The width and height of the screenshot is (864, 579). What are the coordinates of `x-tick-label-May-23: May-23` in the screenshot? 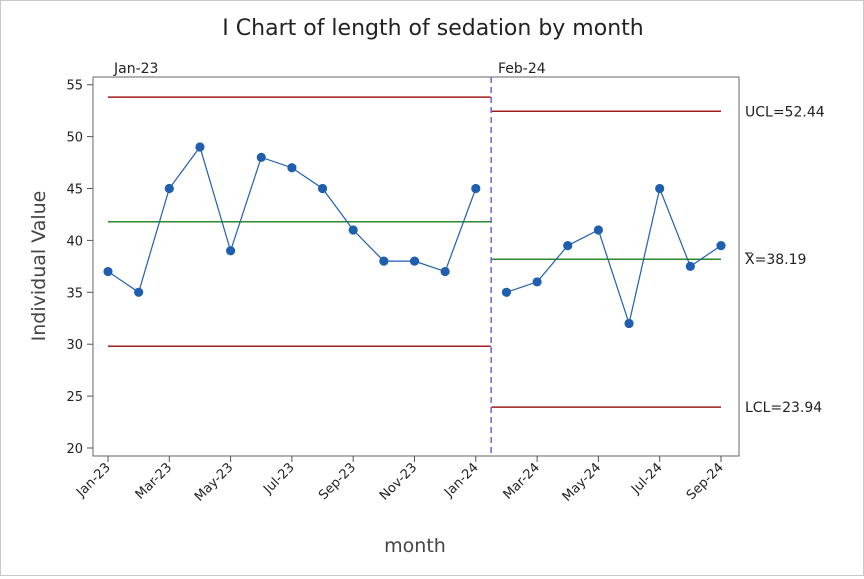 It's located at (214, 482).